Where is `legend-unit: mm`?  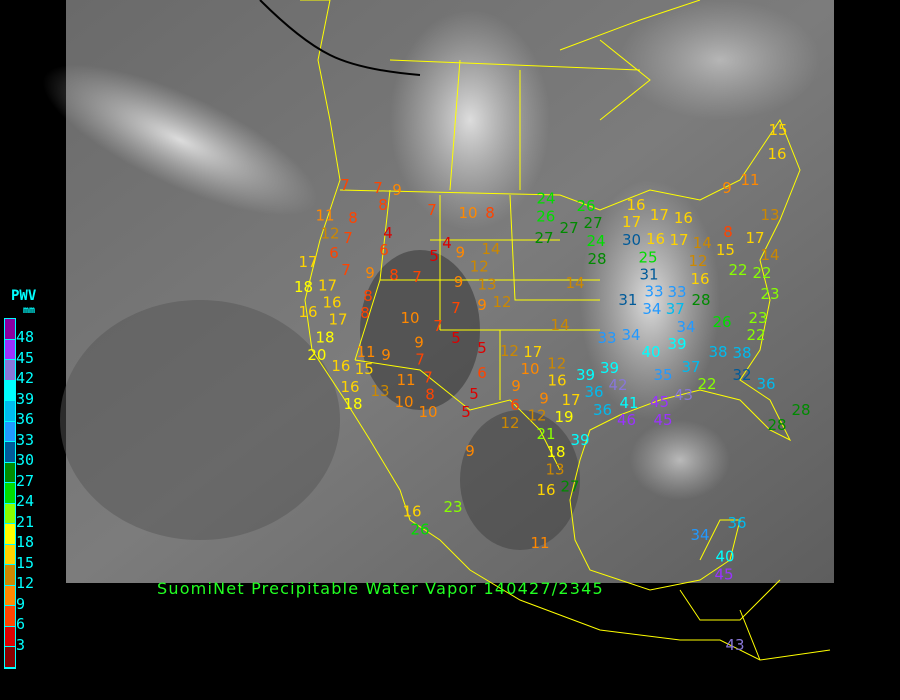 legend-unit: mm is located at coordinates (29, 310).